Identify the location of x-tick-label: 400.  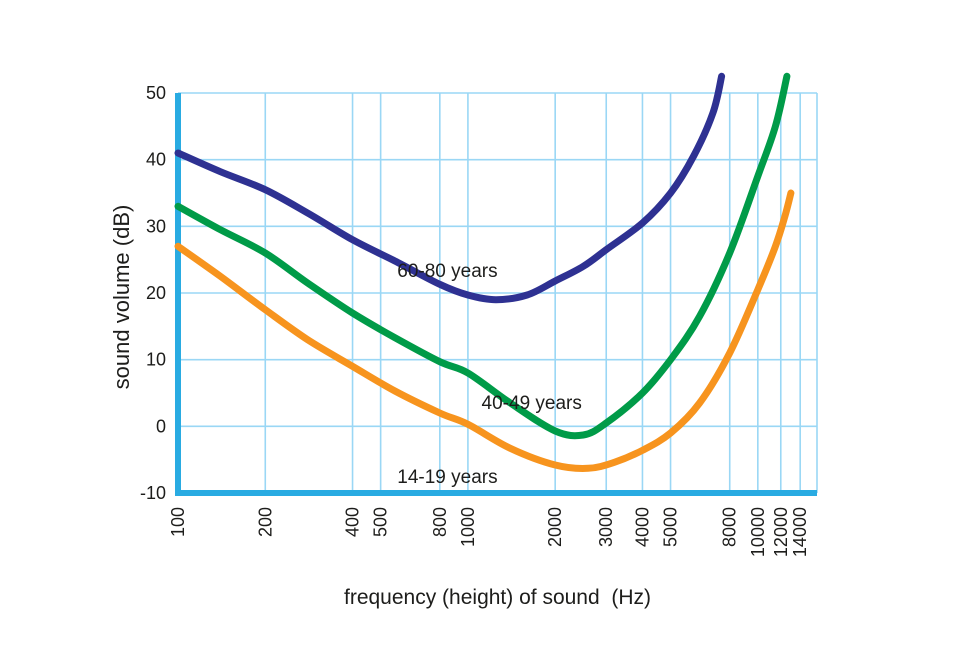
(353, 522).